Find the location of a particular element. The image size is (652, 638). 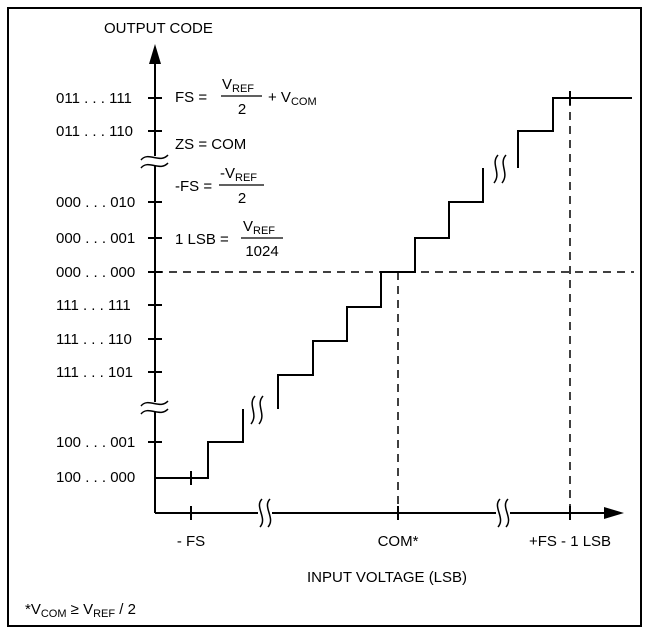

y-tick-label: 000 . . . 010 is located at coordinates (95, 202).